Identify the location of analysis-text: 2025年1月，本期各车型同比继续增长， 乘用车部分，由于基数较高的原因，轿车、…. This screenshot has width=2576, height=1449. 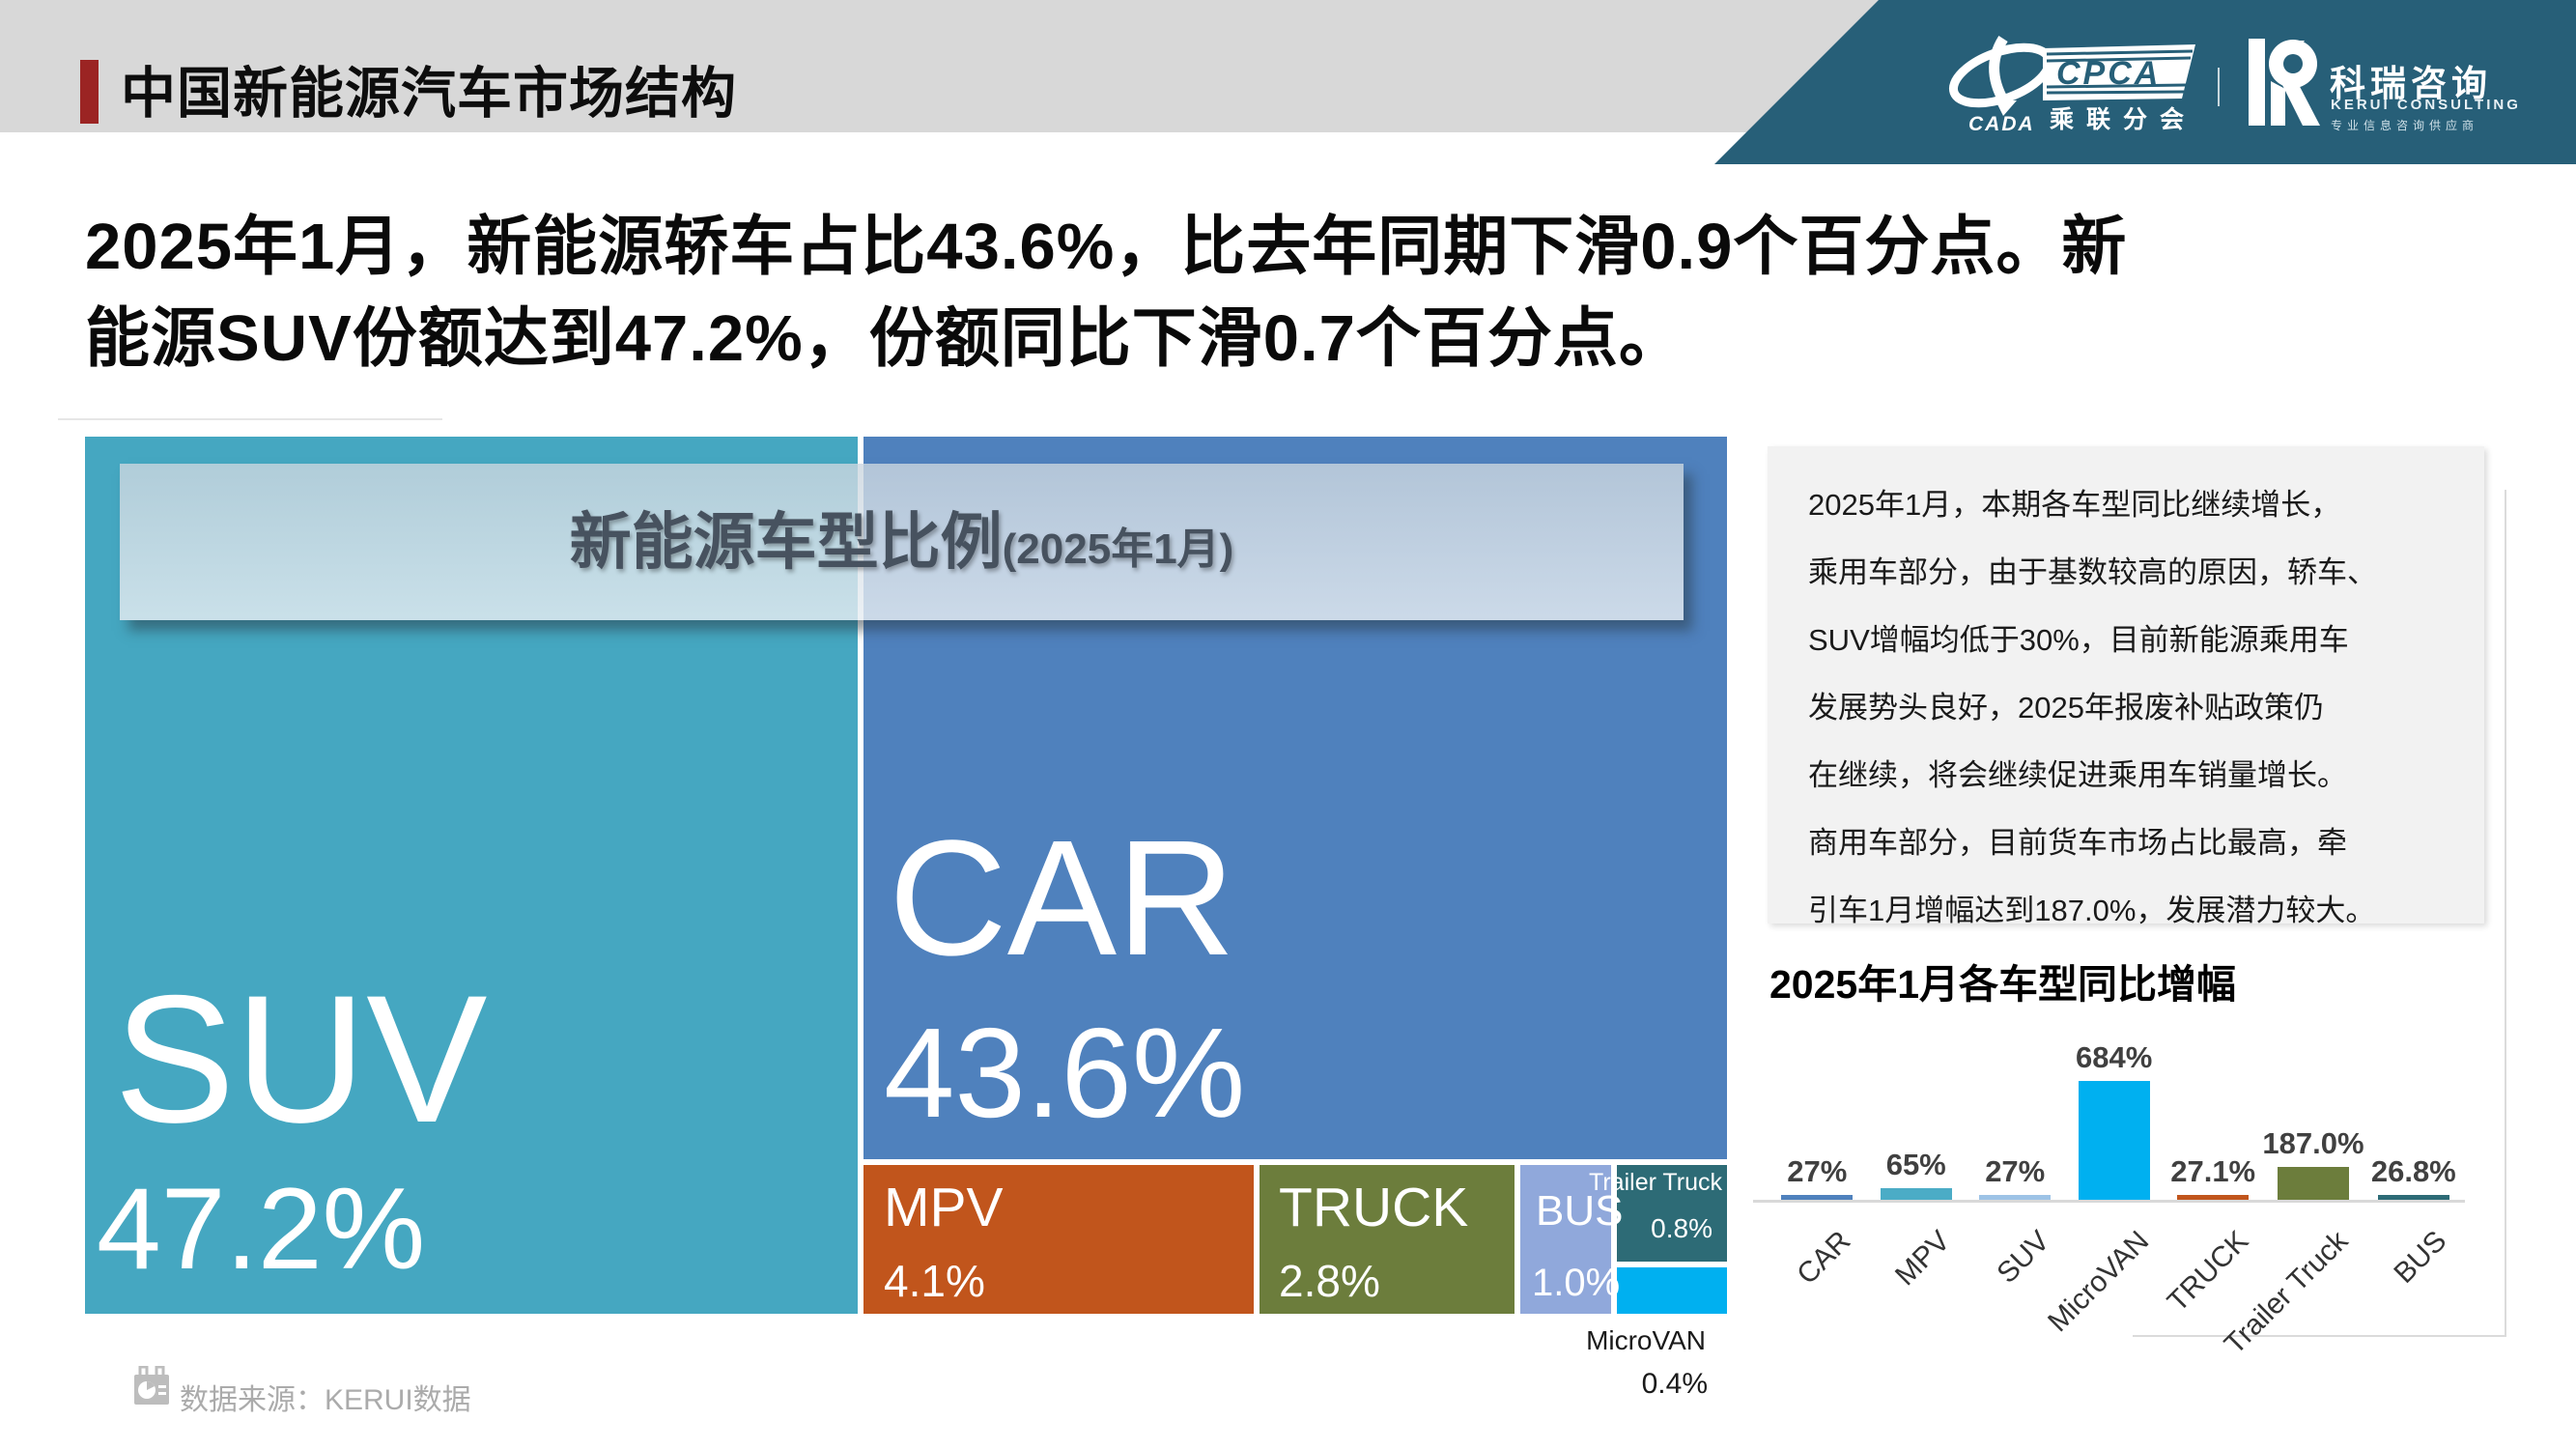
(2092, 707).